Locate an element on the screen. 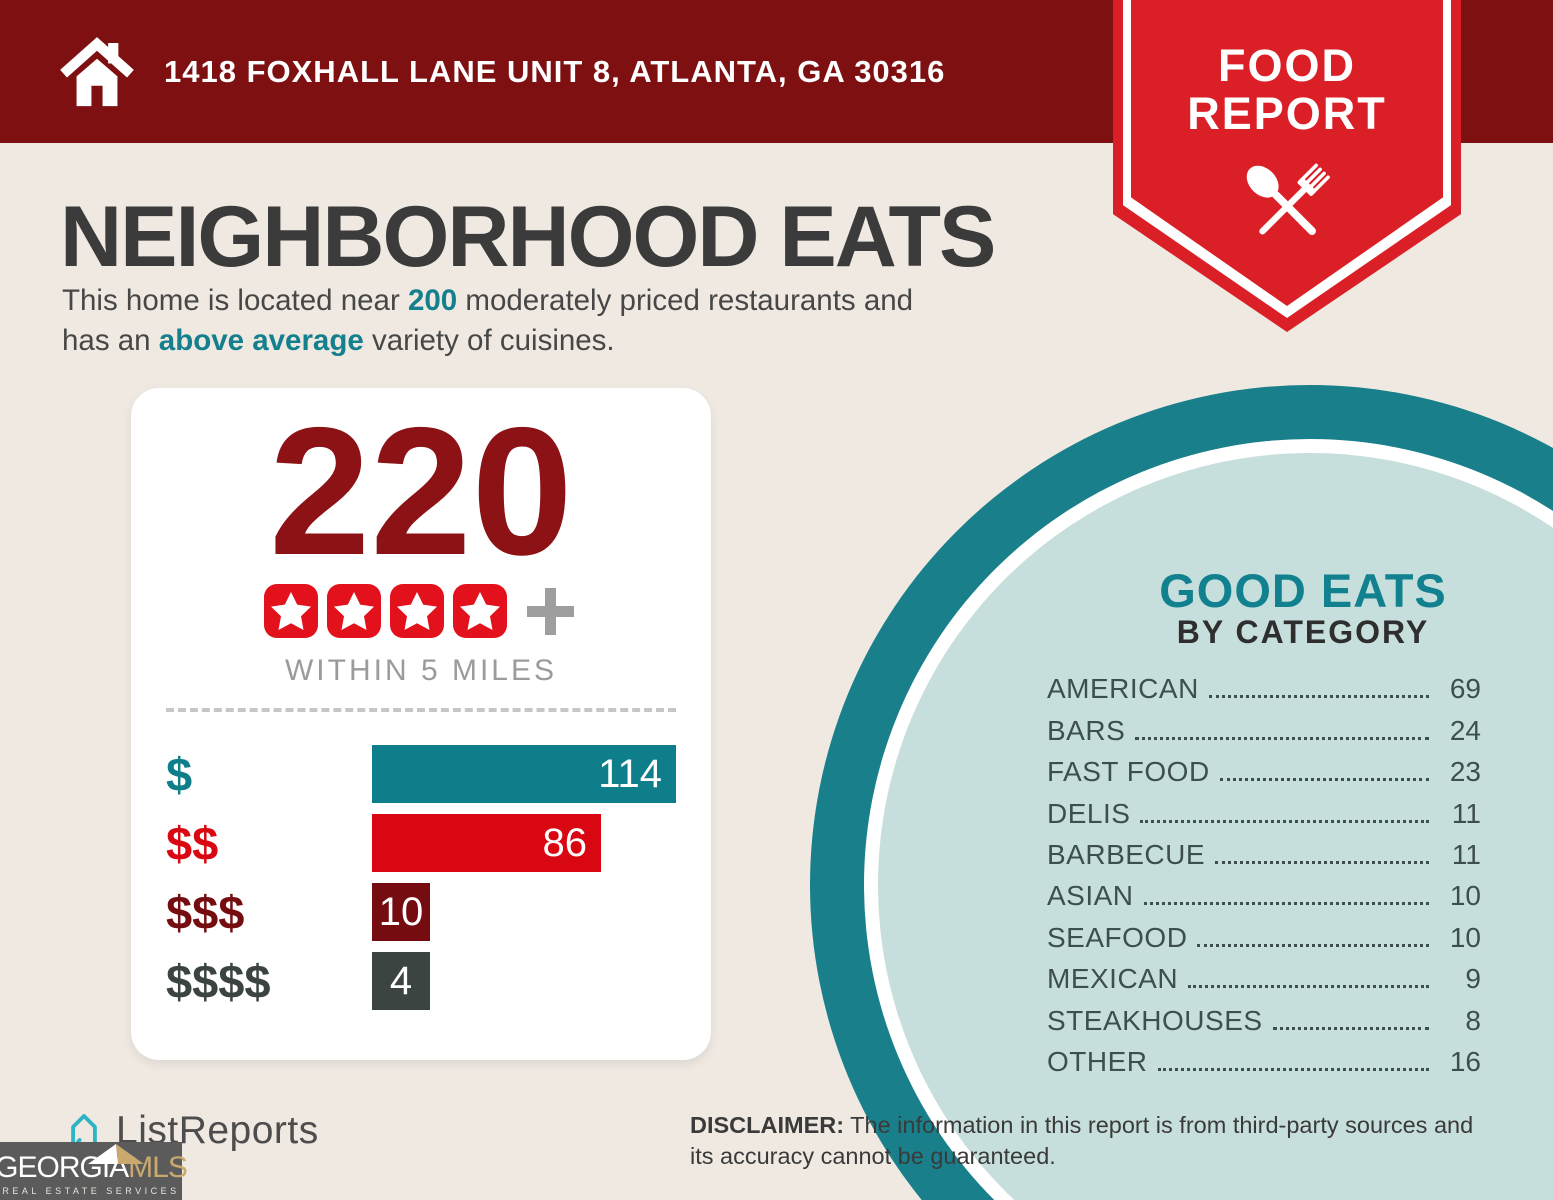 The image size is (1553, 1200). price-level-bar: 114 is located at coordinates (524, 774).